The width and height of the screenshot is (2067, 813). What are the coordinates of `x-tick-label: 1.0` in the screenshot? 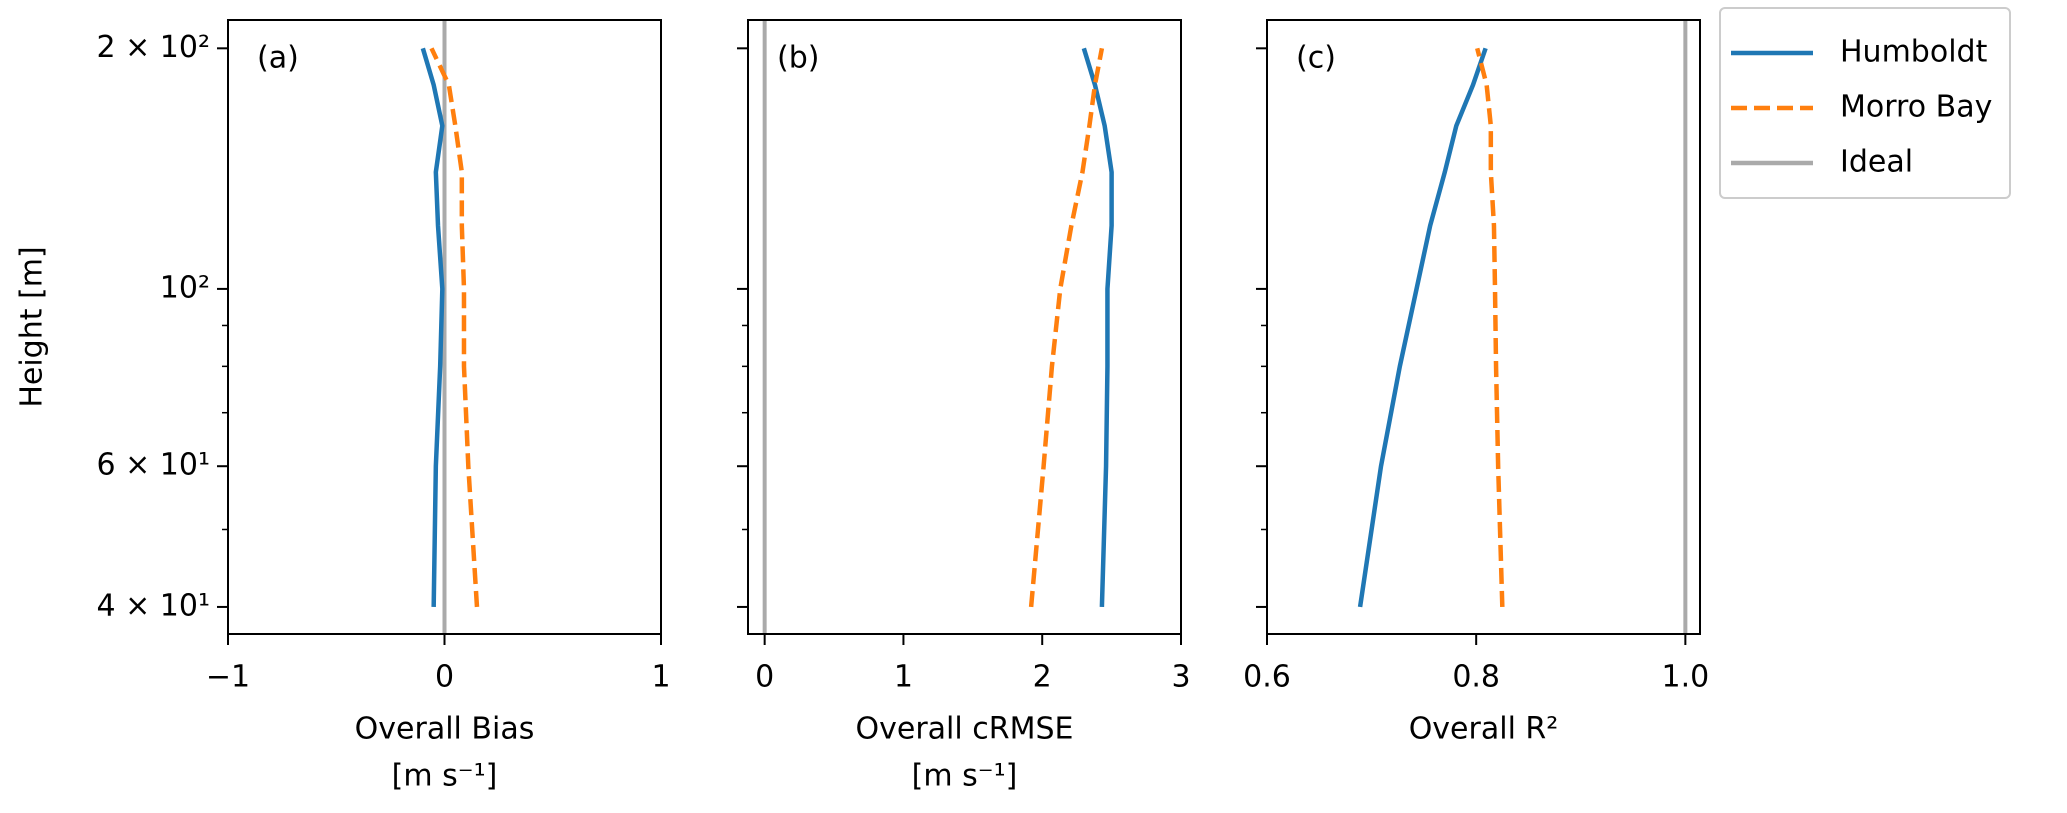 It's located at (1685, 677).